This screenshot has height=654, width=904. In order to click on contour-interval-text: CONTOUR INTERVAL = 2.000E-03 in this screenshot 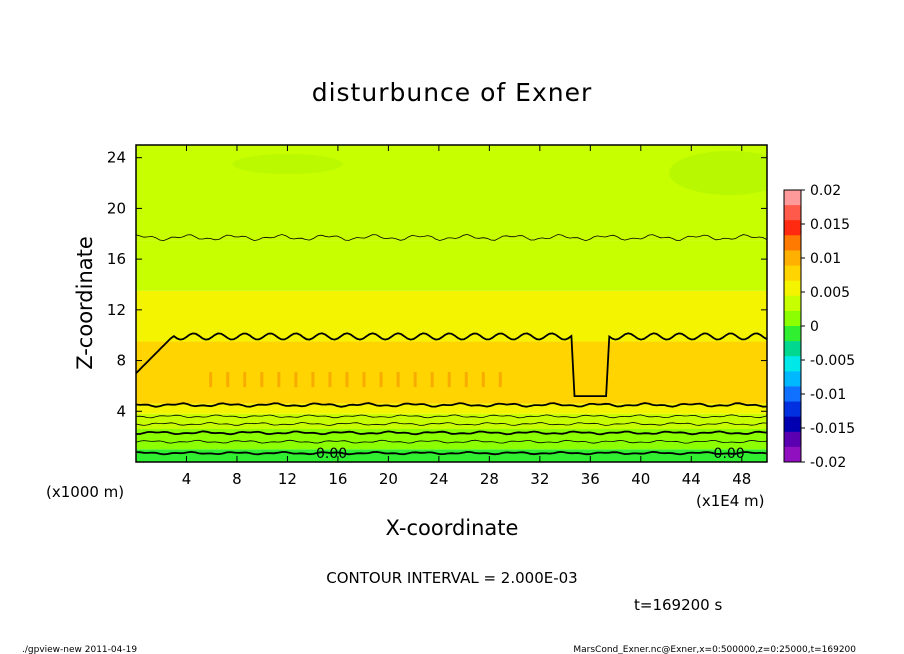, I will do `click(451, 578)`.